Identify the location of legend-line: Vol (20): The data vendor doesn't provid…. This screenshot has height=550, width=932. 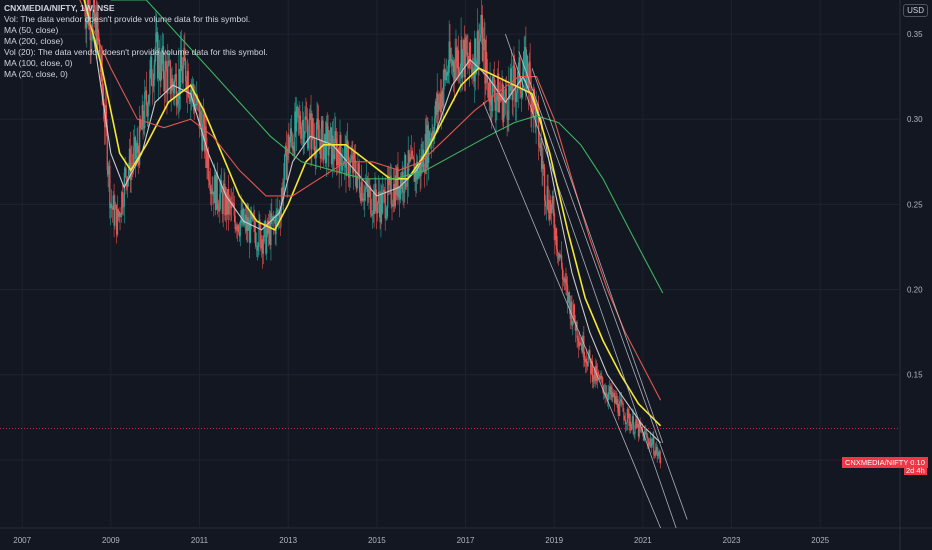
(136, 52).